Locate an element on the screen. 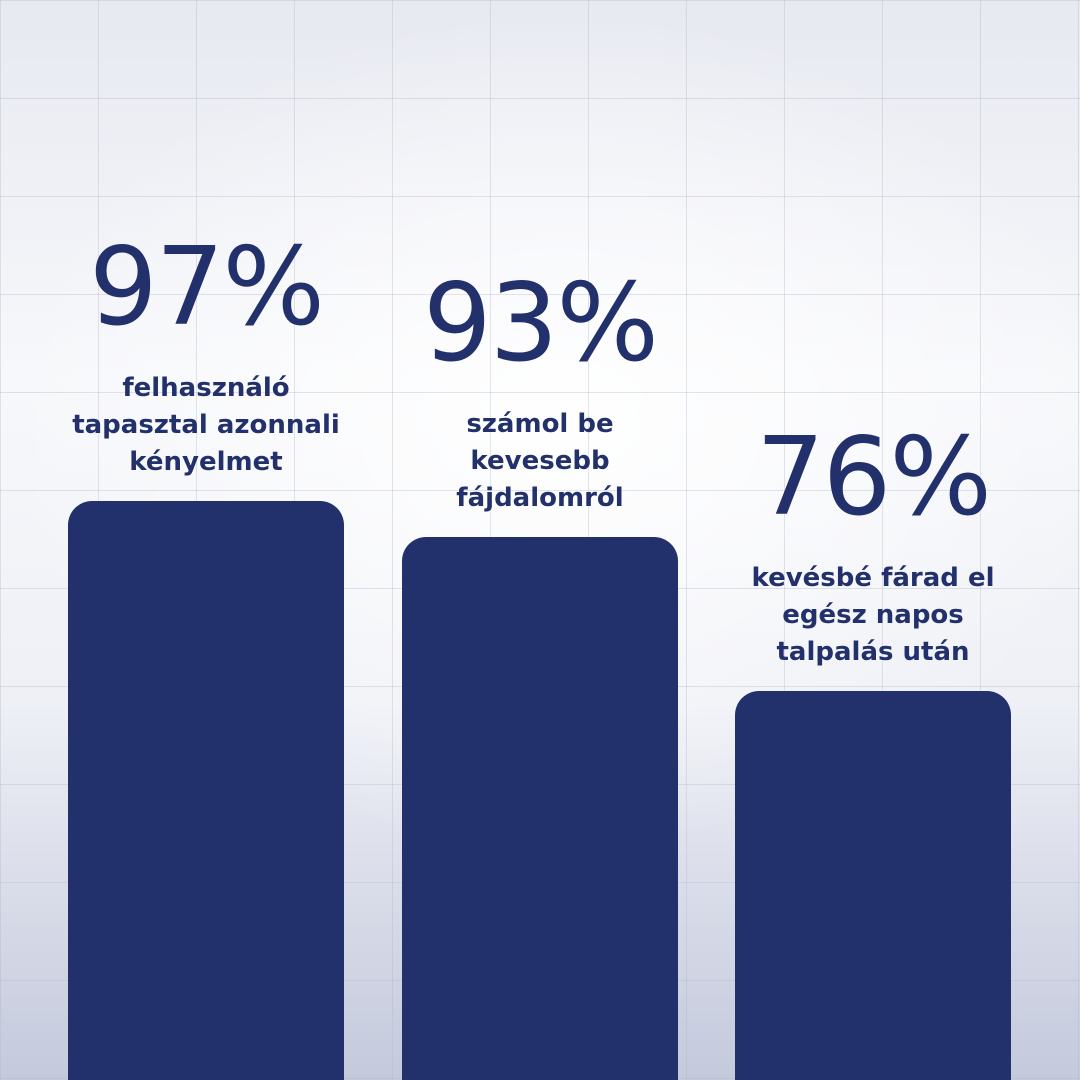 The height and width of the screenshot is (1080, 1080). description-line: tapasztal azonnali is located at coordinates (206, 425).